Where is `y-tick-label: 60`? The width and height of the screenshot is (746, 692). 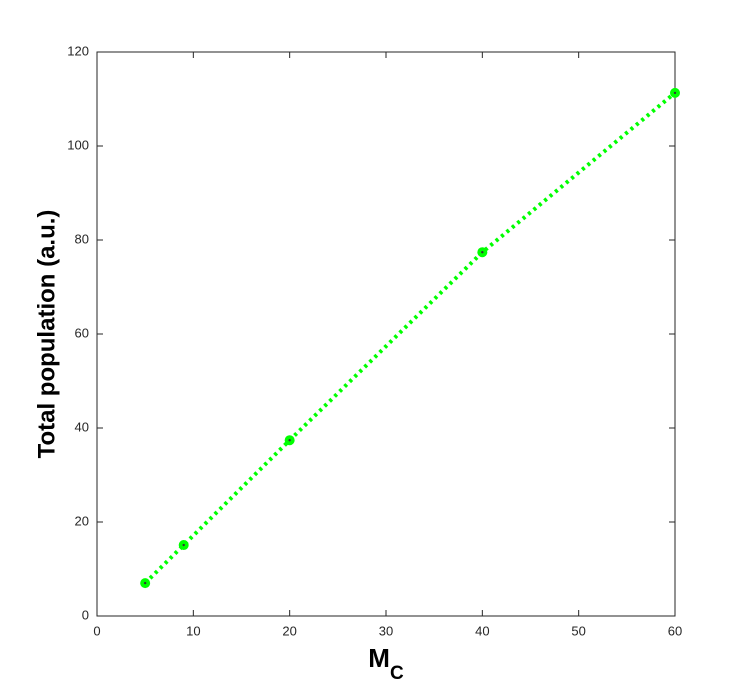 y-tick-label: 60 is located at coordinates (82, 332).